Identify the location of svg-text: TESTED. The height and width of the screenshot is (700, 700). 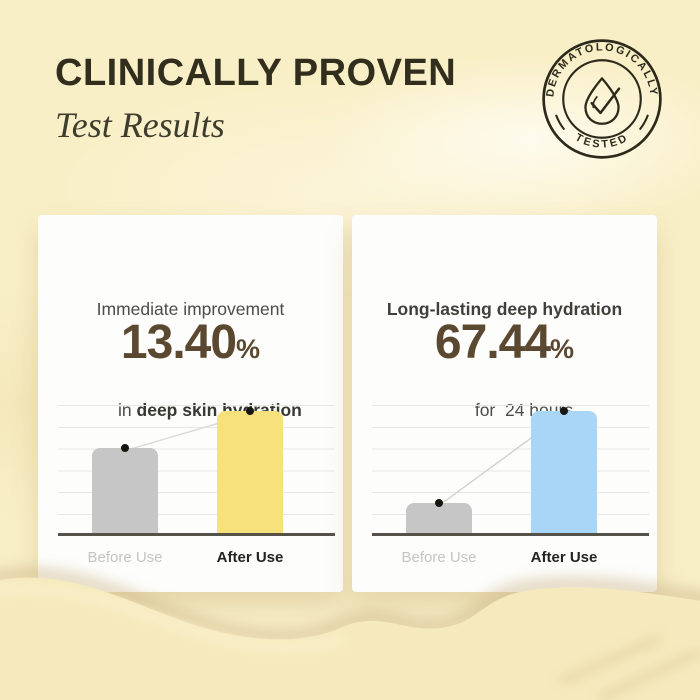
(602, 140).